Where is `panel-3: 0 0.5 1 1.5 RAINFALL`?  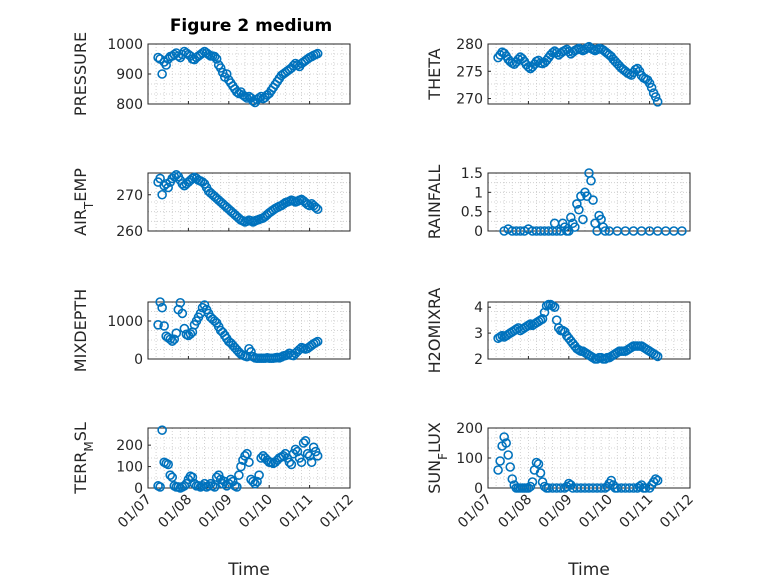 panel-3: 0 0.5 1 1.5 RAINFALL is located at coordinates (558, 202).